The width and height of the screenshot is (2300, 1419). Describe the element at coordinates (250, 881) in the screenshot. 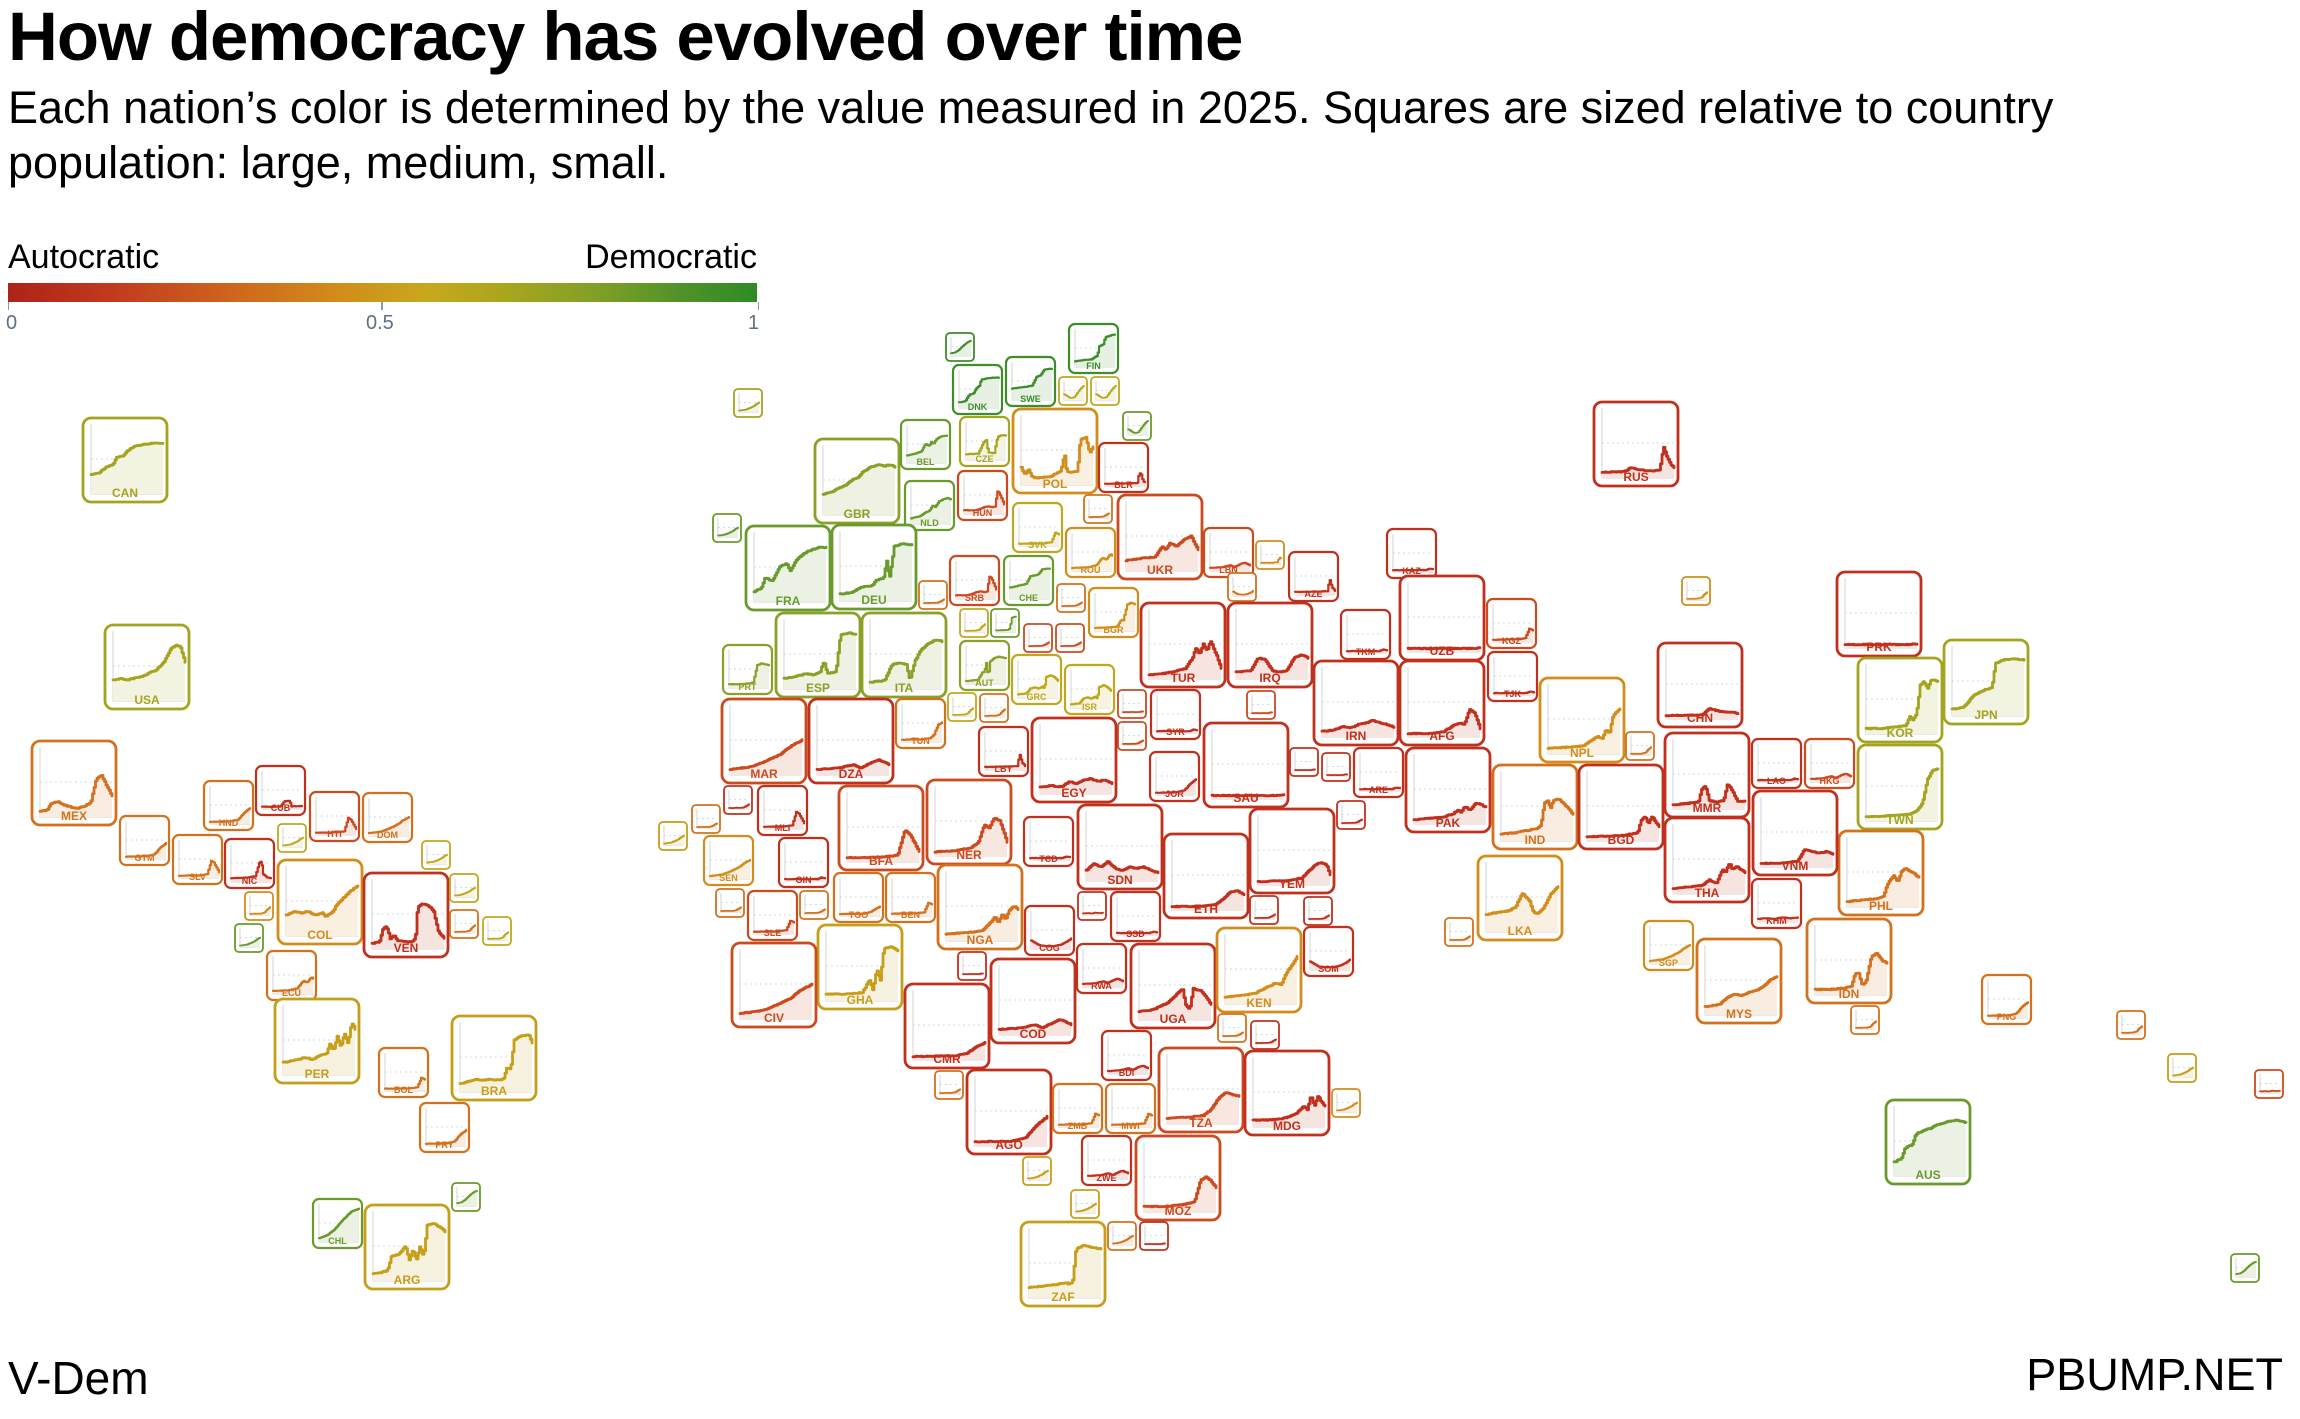

I see `svg-text: NIC` at that location.